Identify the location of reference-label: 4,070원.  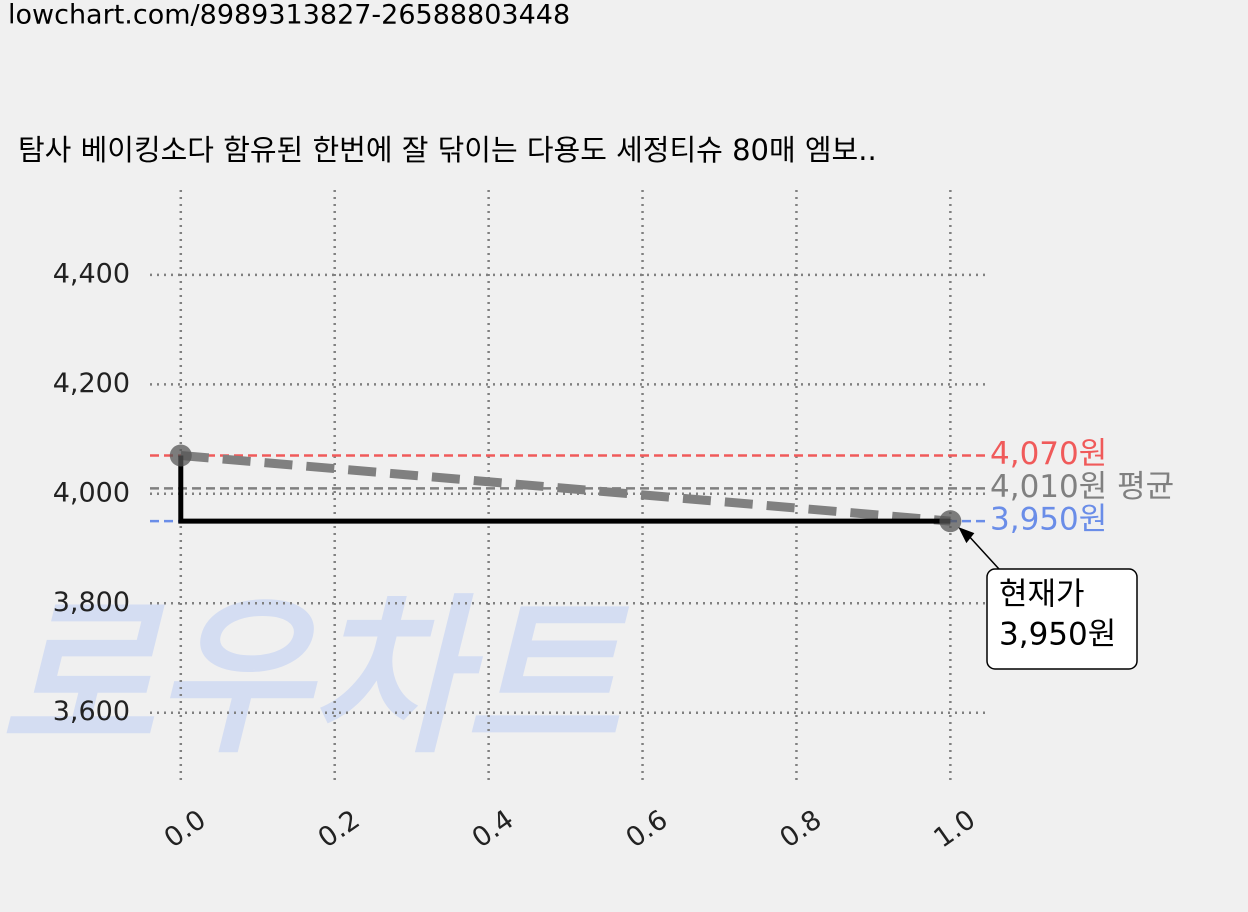
(1048, 454).